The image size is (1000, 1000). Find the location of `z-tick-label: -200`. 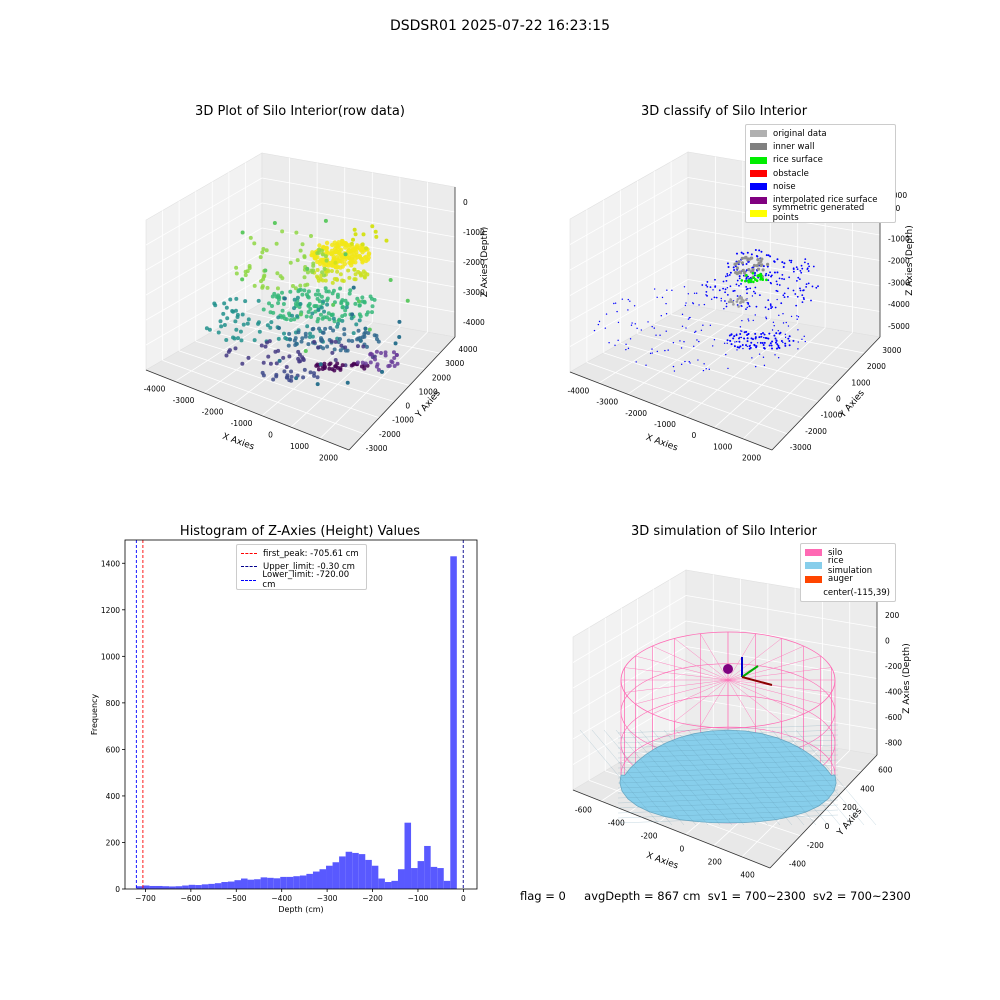

z-tick-label: -200 is located at coordinates (893, 666).